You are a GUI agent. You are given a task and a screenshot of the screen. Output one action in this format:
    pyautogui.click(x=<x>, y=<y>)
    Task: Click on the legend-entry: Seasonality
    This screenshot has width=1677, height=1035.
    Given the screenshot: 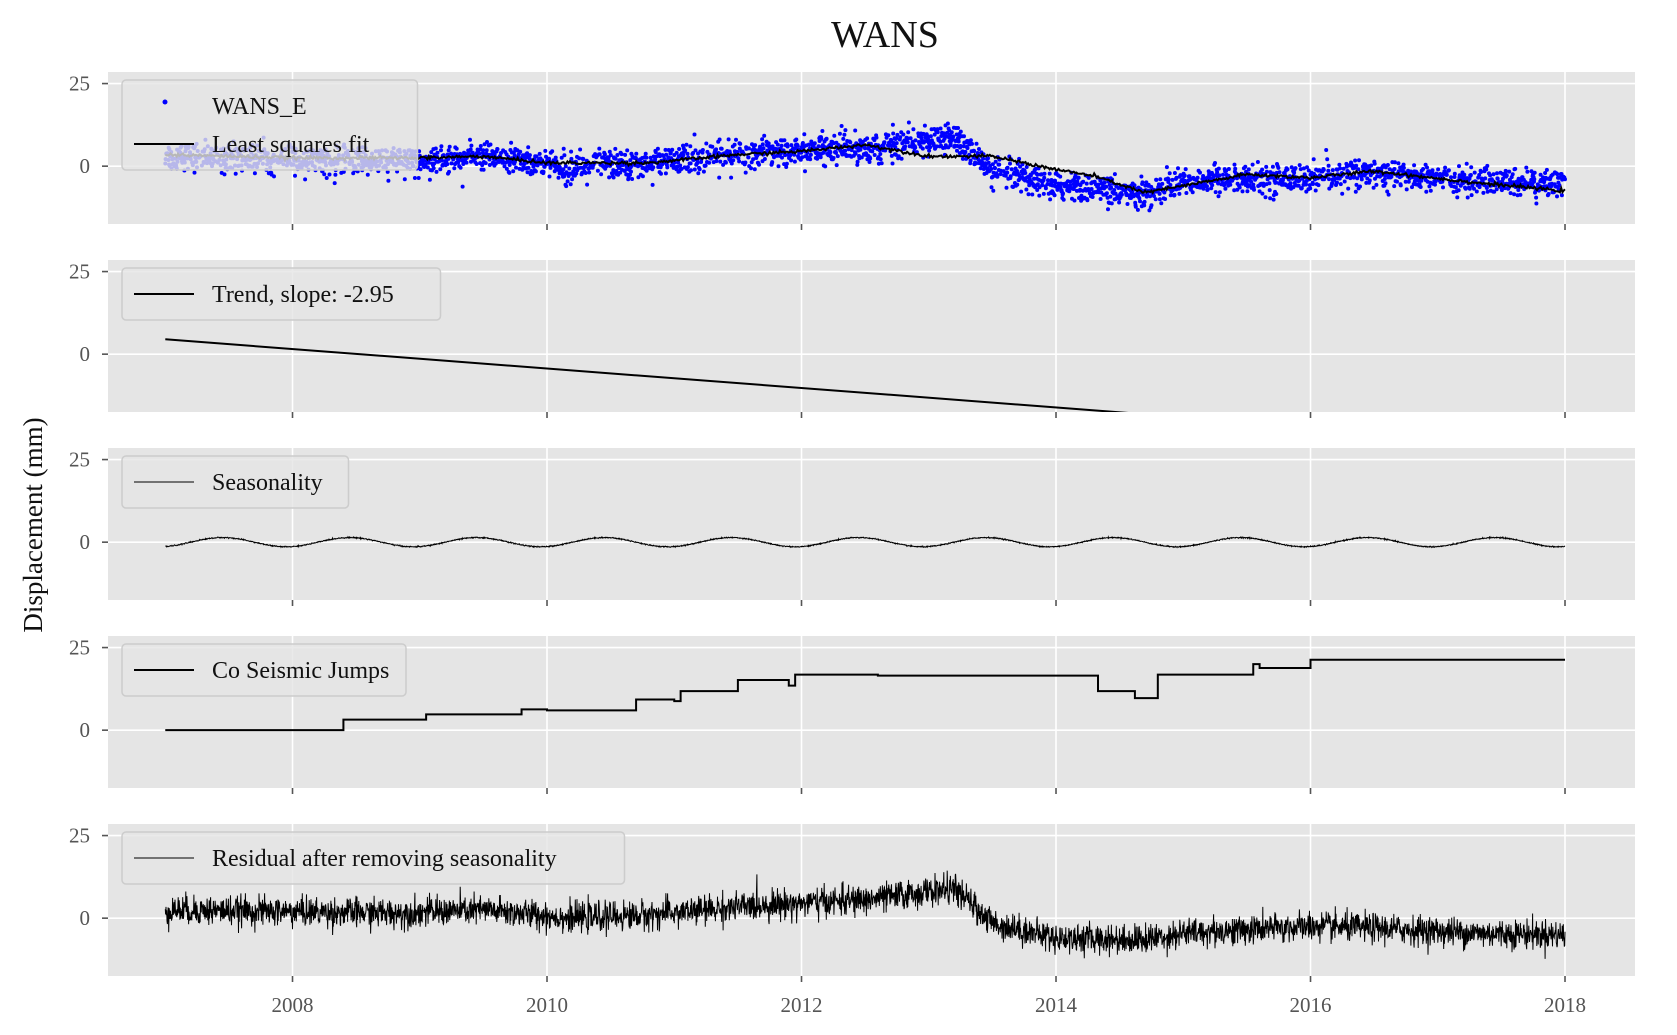 What is the action you would take?
    pyautogui.click(x=267, y=483)
    